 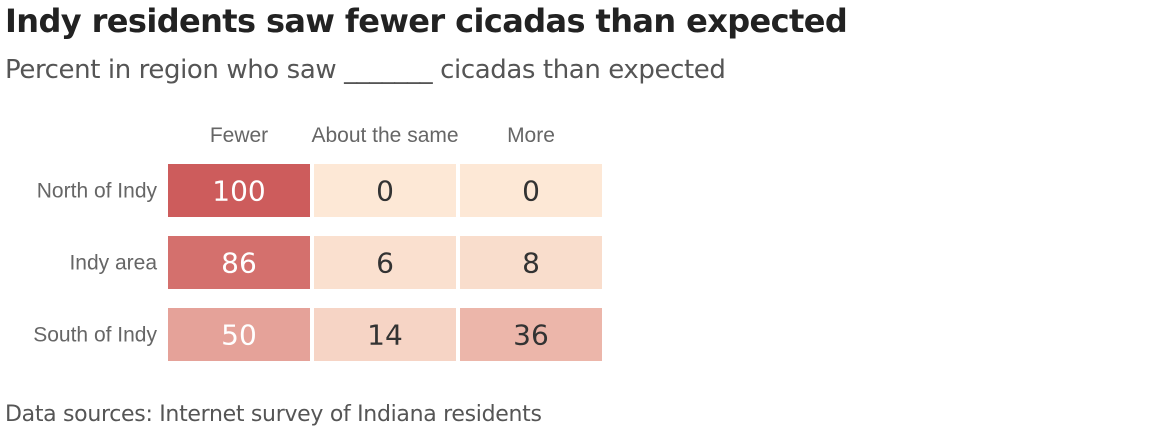 I want to click on heatmap-cell-indy-area-more, so click(x=531, y=262).